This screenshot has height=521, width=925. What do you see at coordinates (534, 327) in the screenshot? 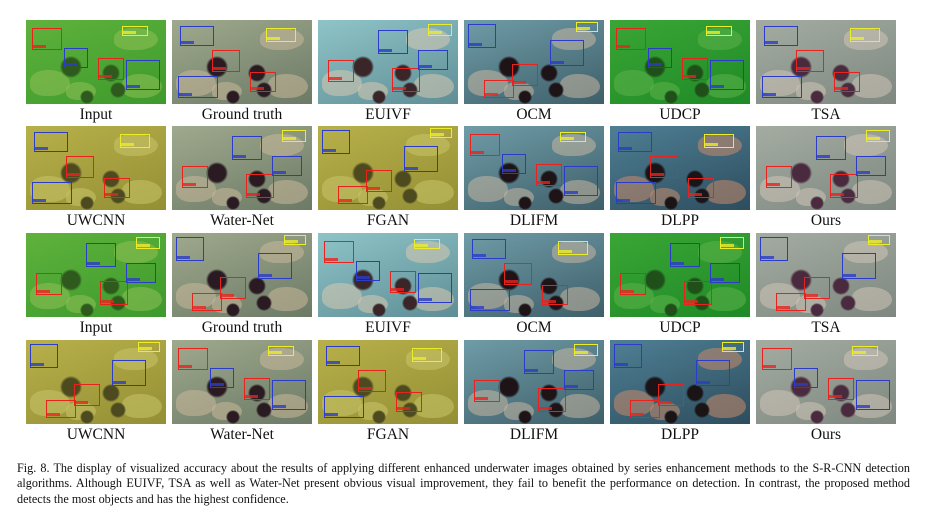
I see `panel-label: OCM` at bounding box center [534, 327].